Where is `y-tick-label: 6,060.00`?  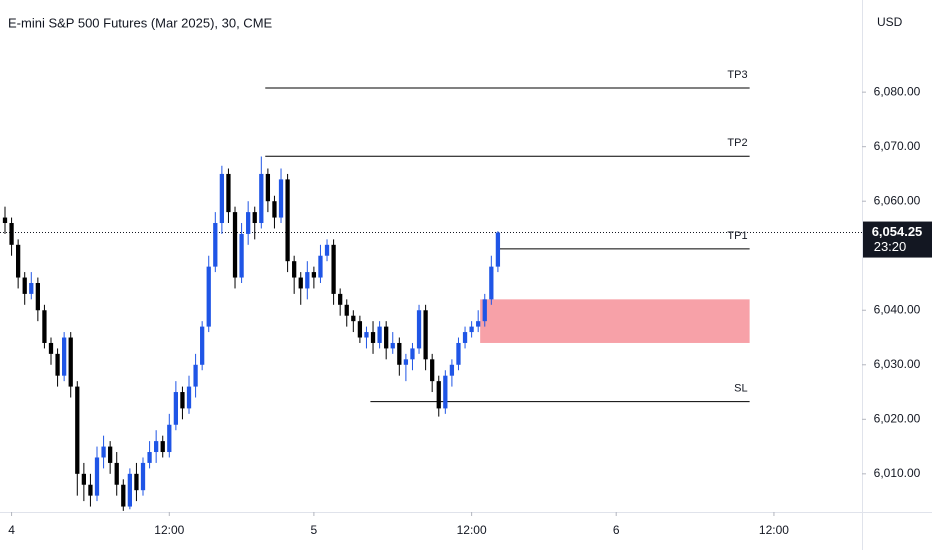
y-tick-label: 6,060.00 is located at coordinates (897, 200).